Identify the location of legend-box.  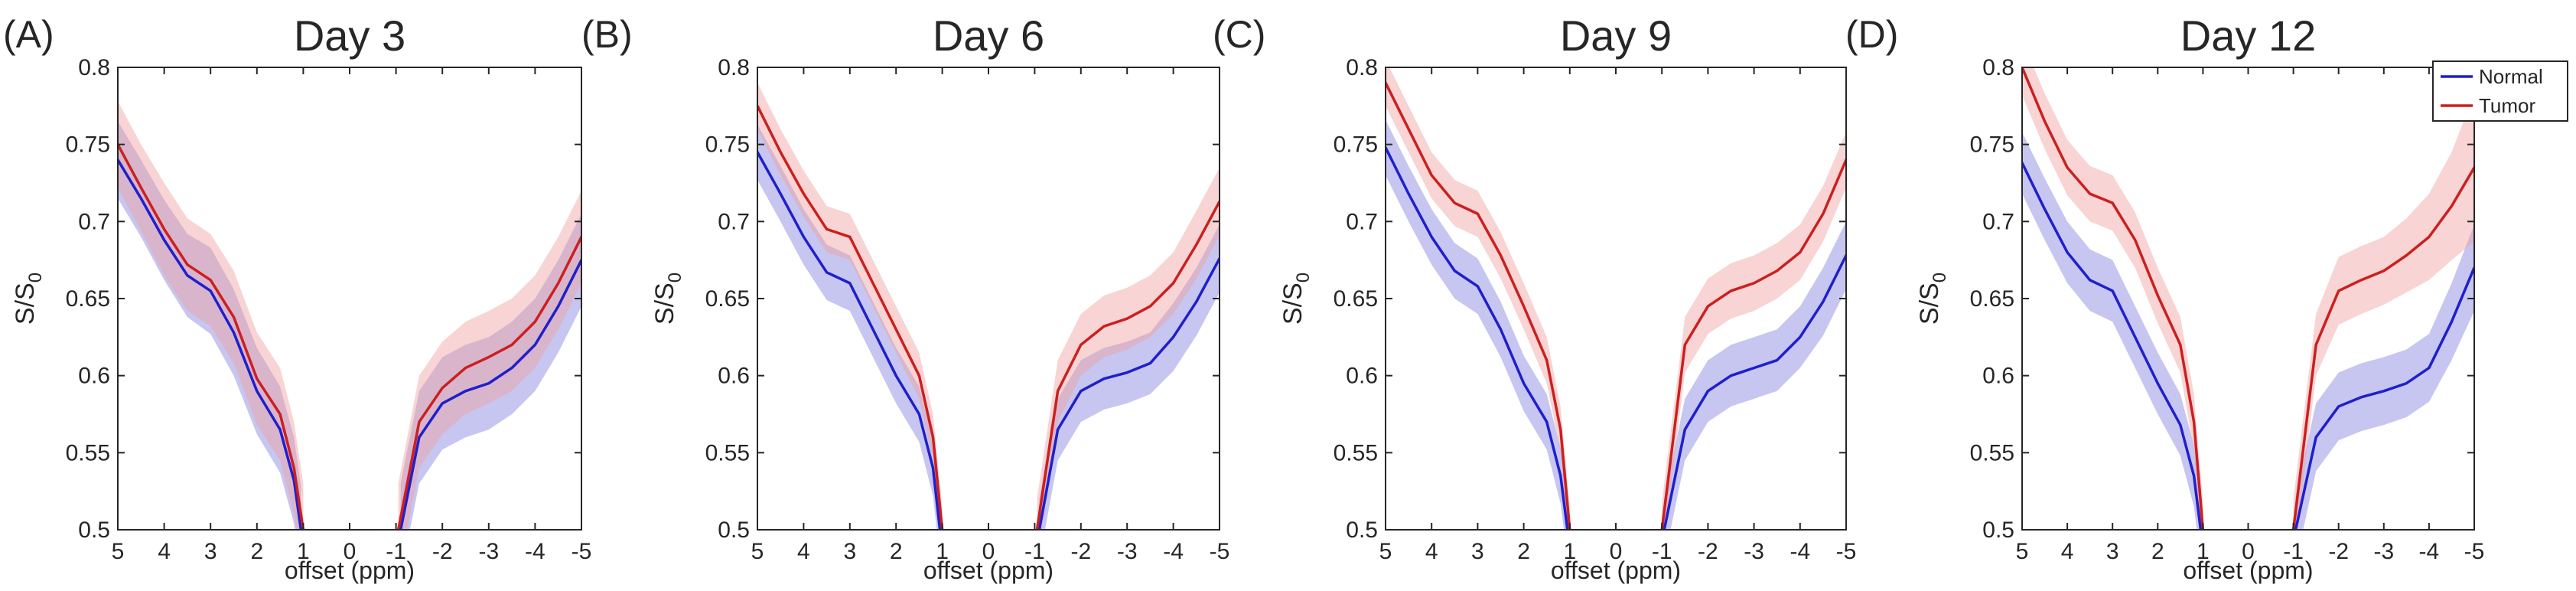
(2500, 91).